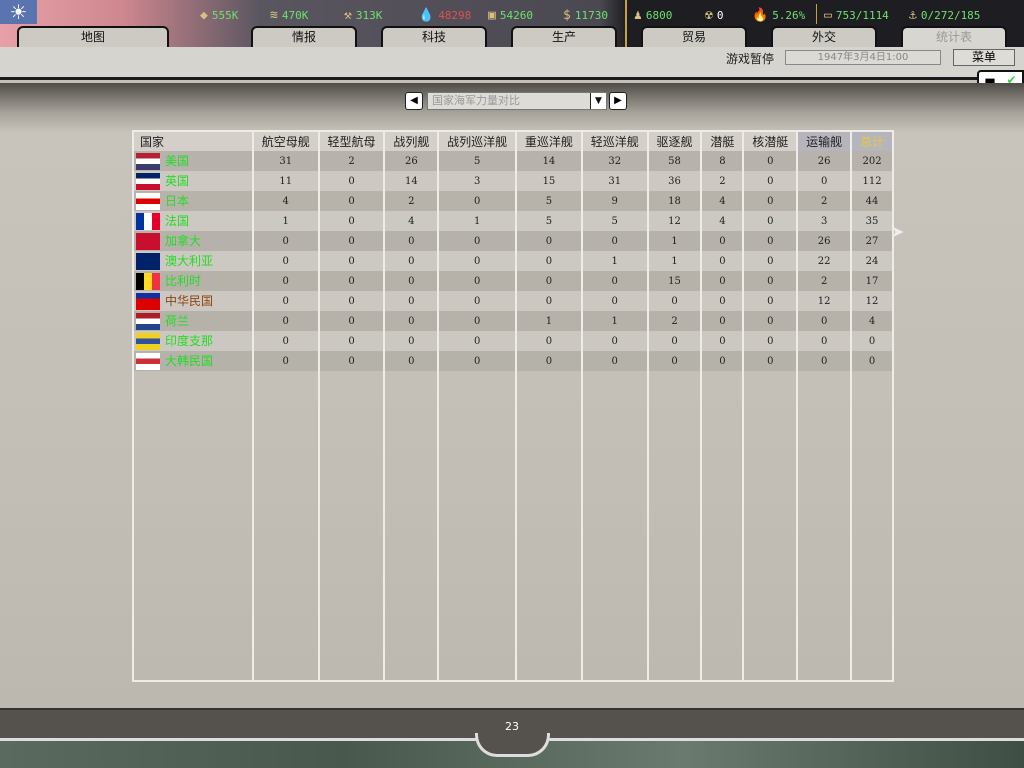 The height and width of the screenshot is (768, 1024). I want to click on prev-stat-button: ◀, so click(414, 101).